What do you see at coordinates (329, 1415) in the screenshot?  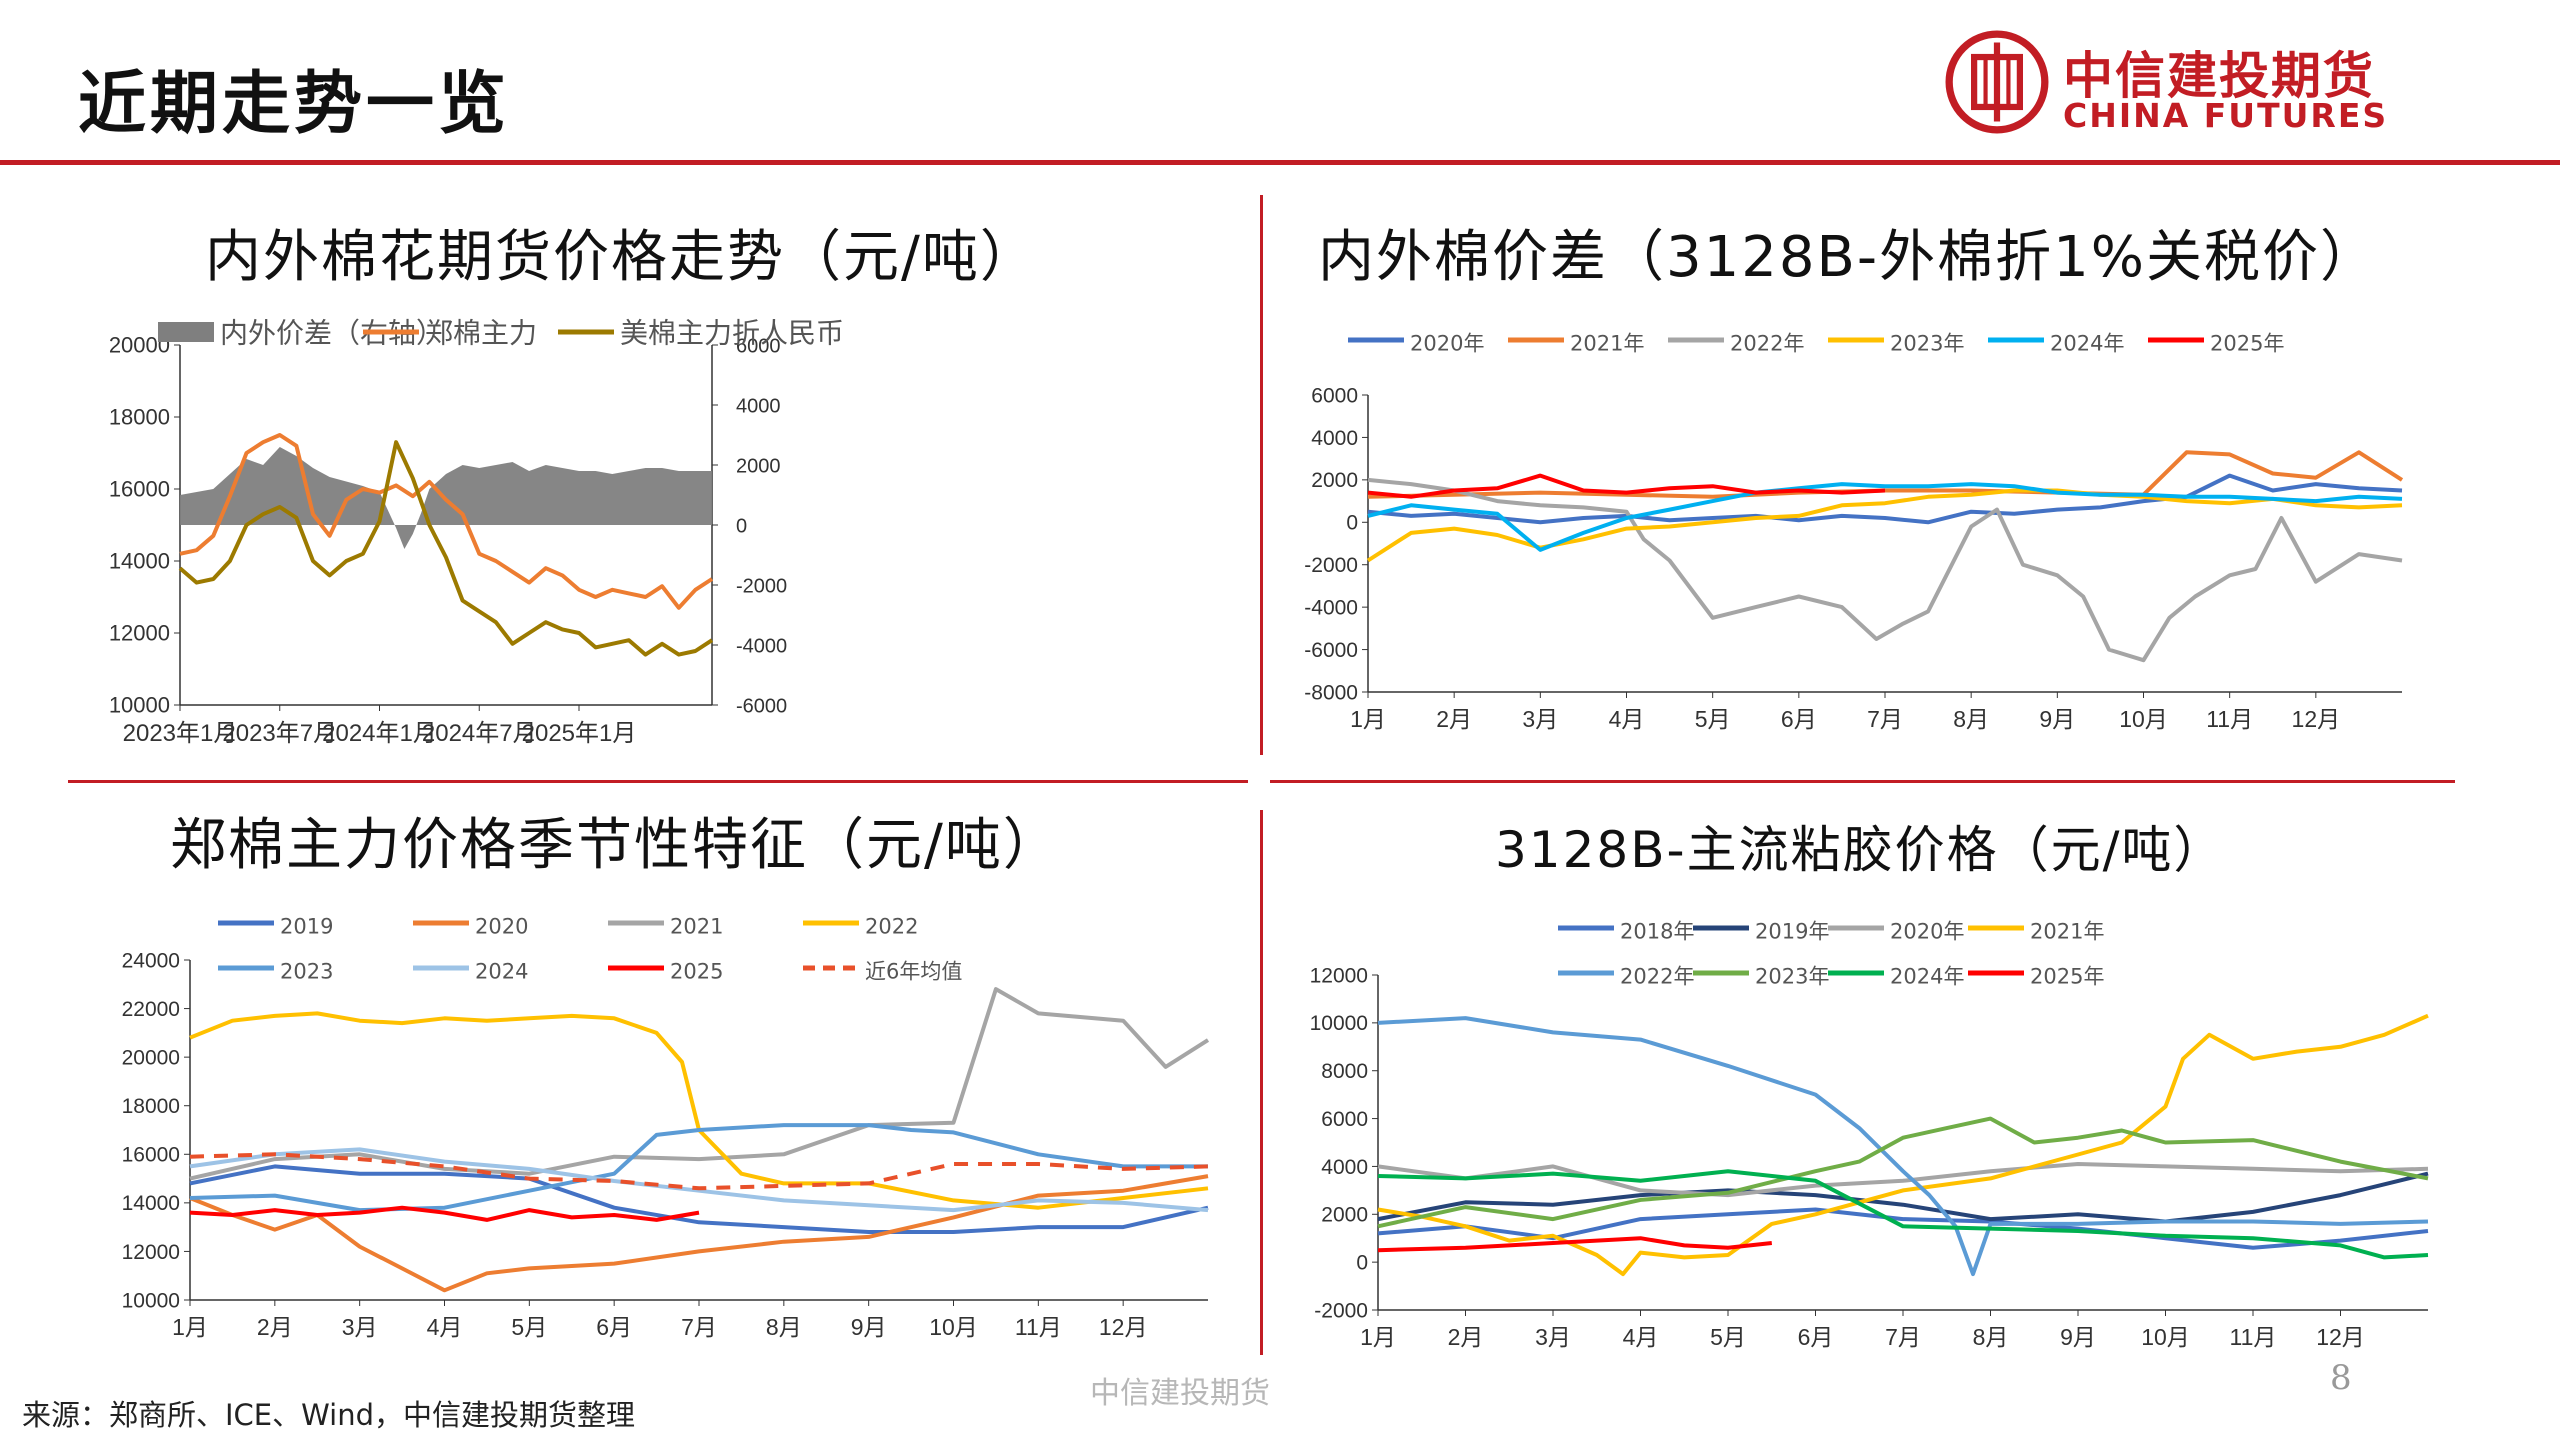 I see `source-note: 来源：郑商所、ICE、Wind，中信建投期货整理` at bounding box center [329, 1415].